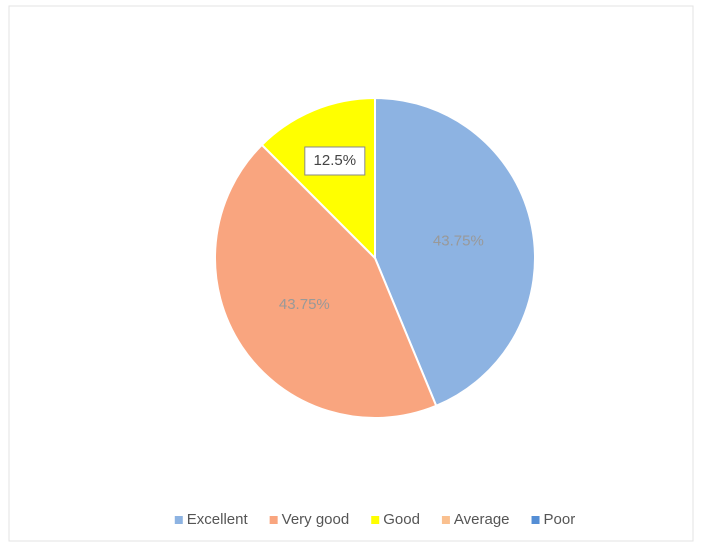 This screenshot has width=701, height=547. What do you see at coordinates (316, 519) in the screenshot?
I see `legend-label: Very good` at bounding box center [316, 519].